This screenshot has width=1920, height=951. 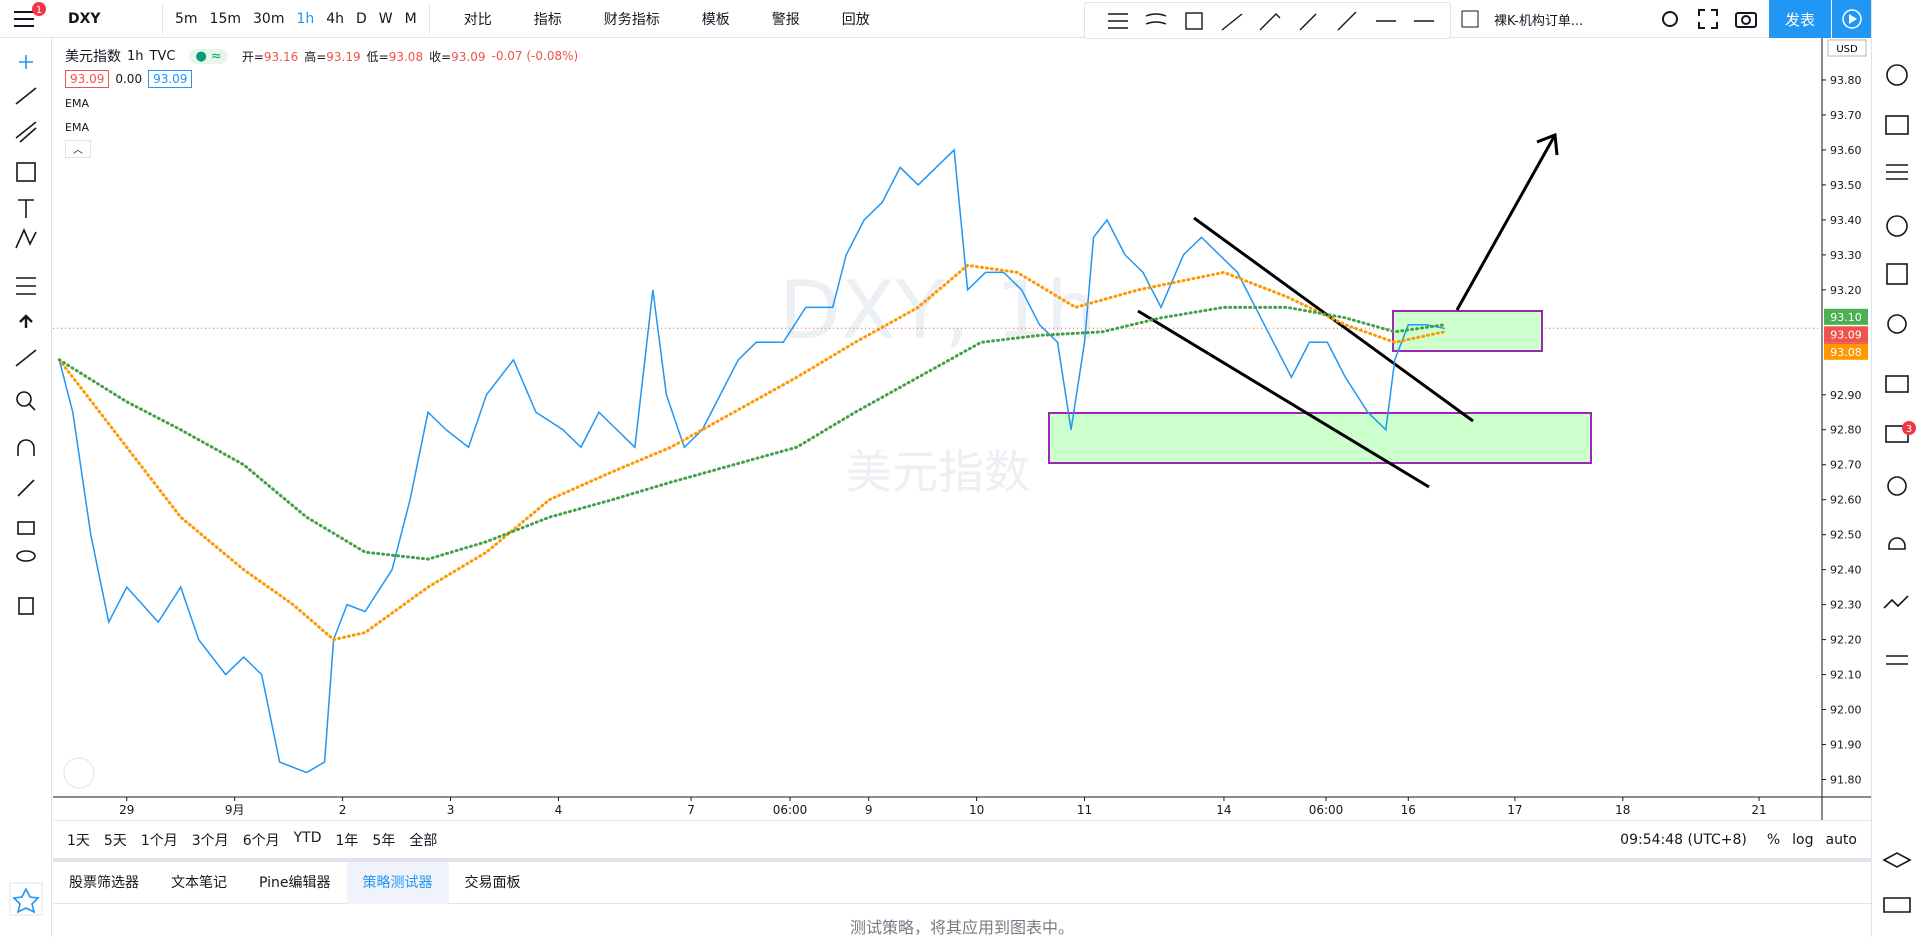 What do you see at coordinates (976, 810) in the screenshot?
I see `x-tick-label: 10` at bounding box center [976, 810].